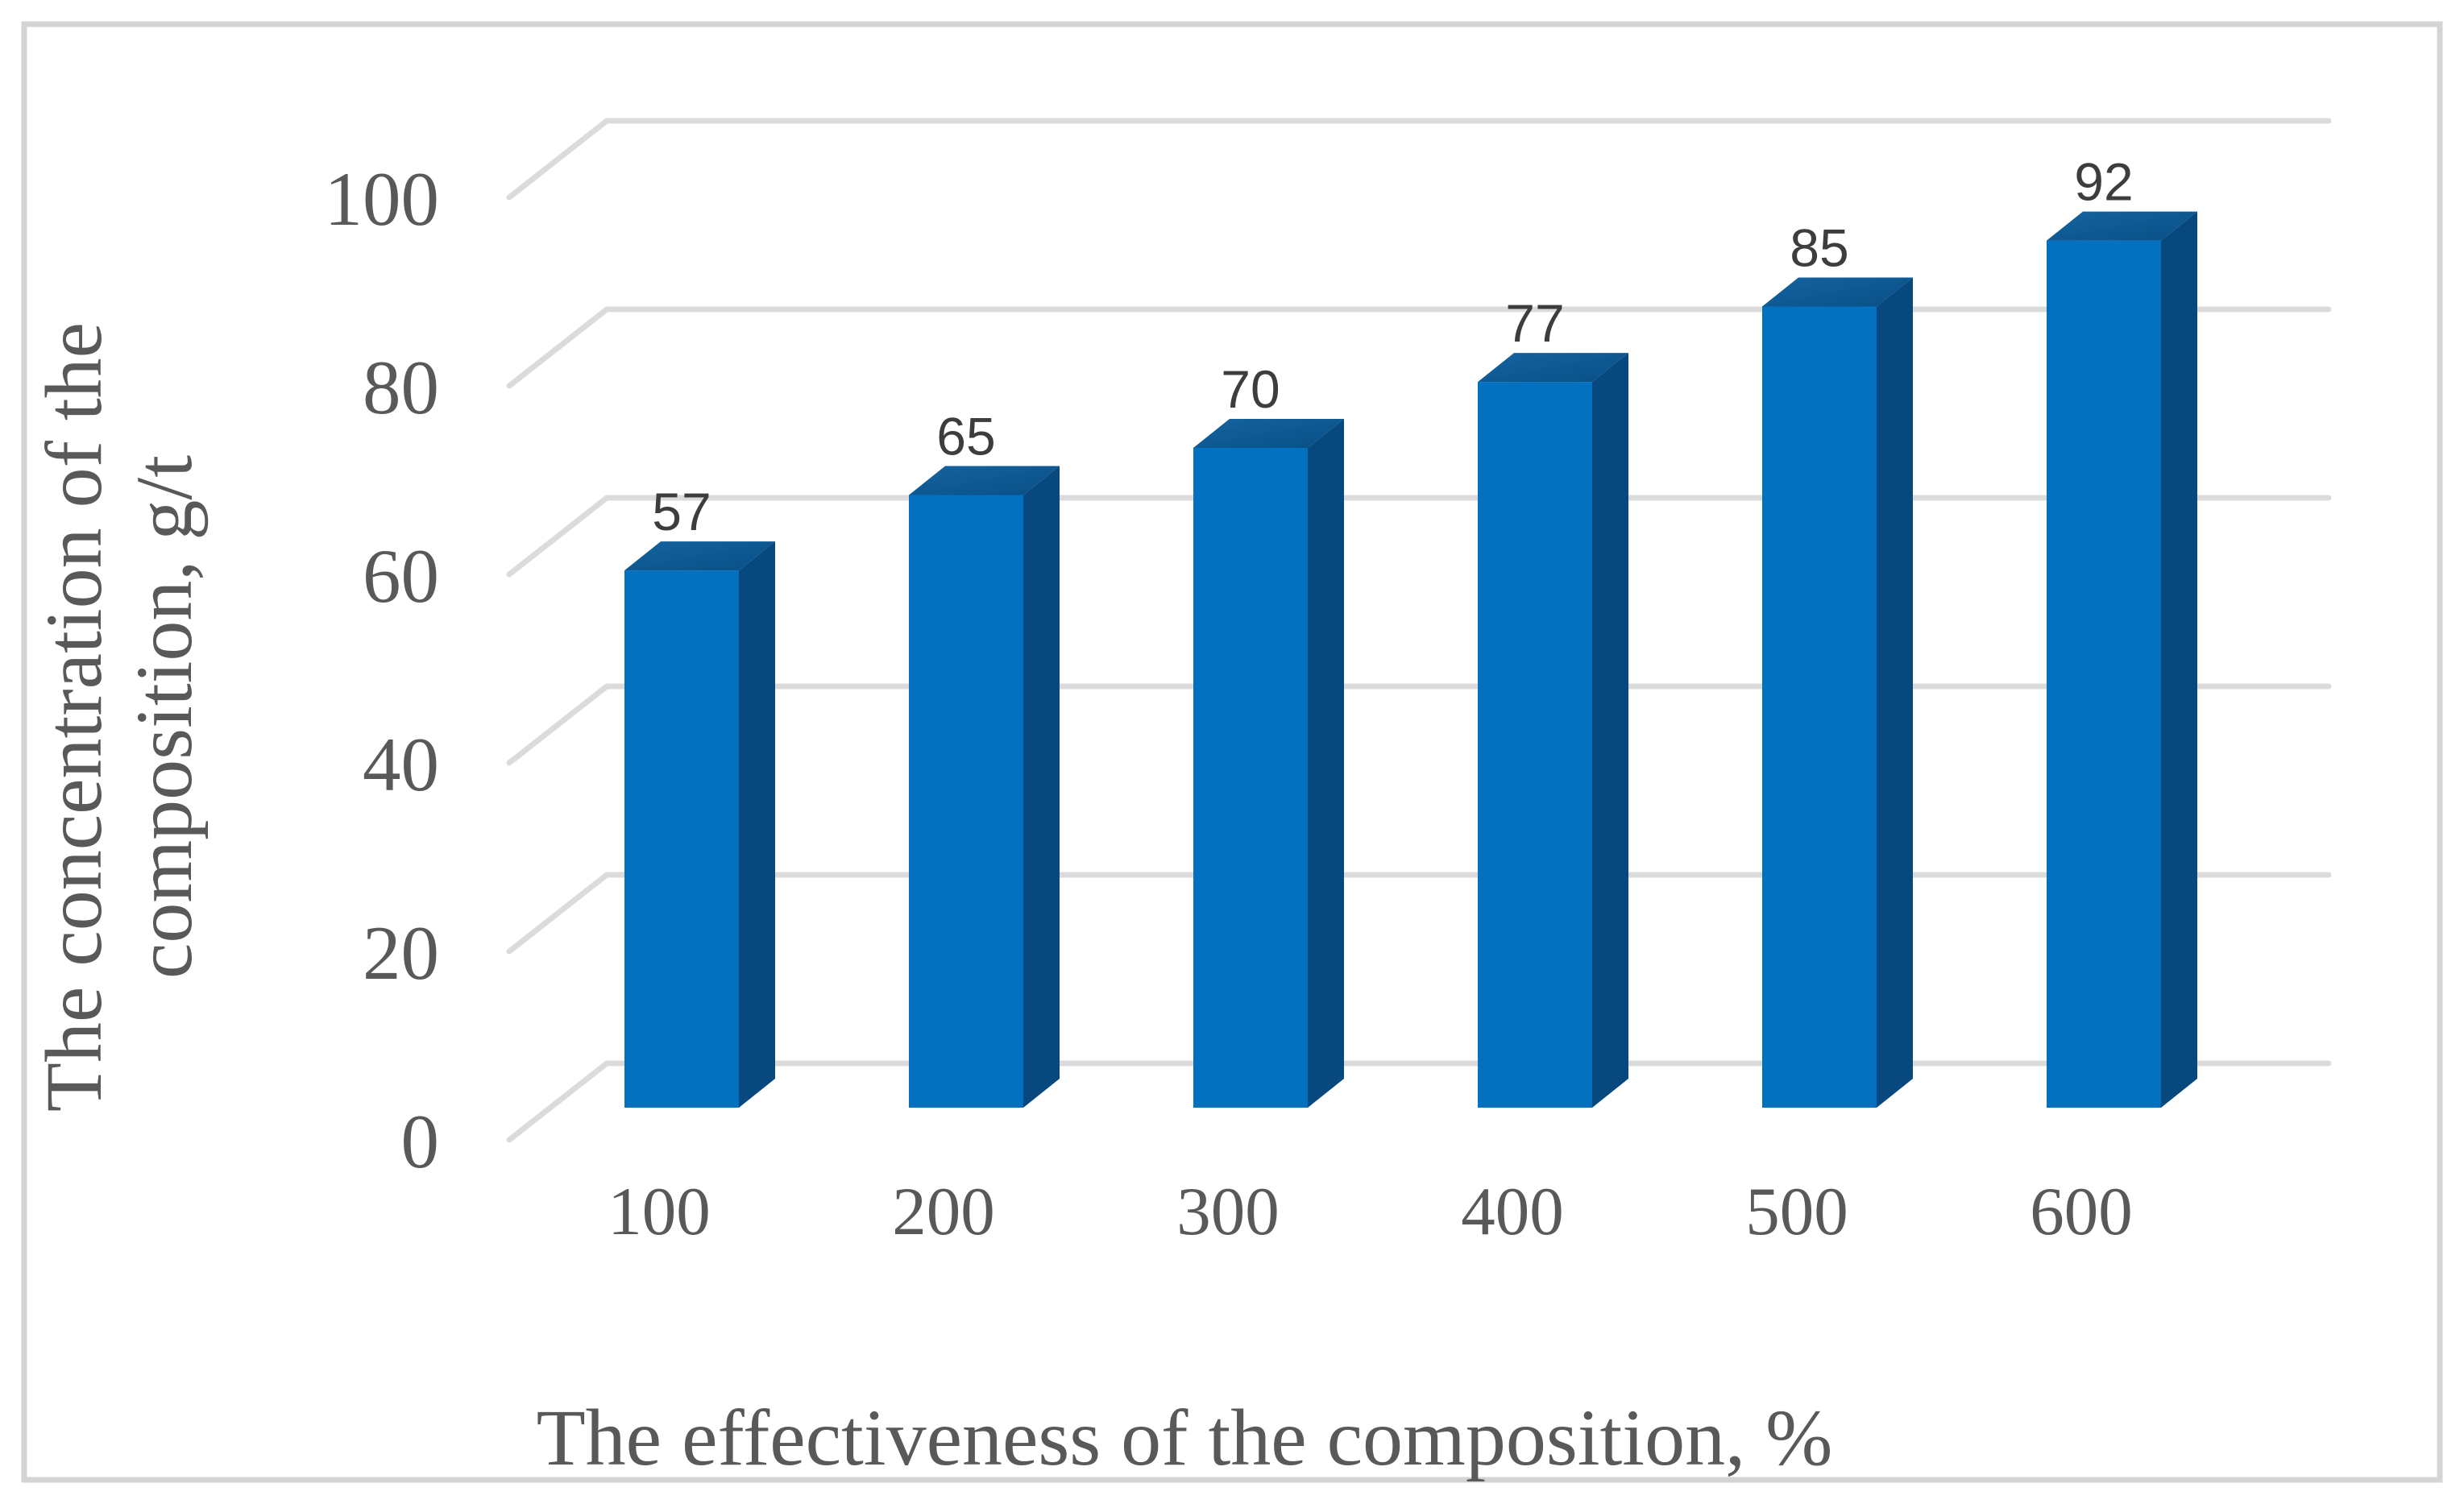 The image size is (2464, 1504). Describe the element at coordinates (1228, 1211) in the screenshot. I see `x-axis-category-label: 300` at that location.